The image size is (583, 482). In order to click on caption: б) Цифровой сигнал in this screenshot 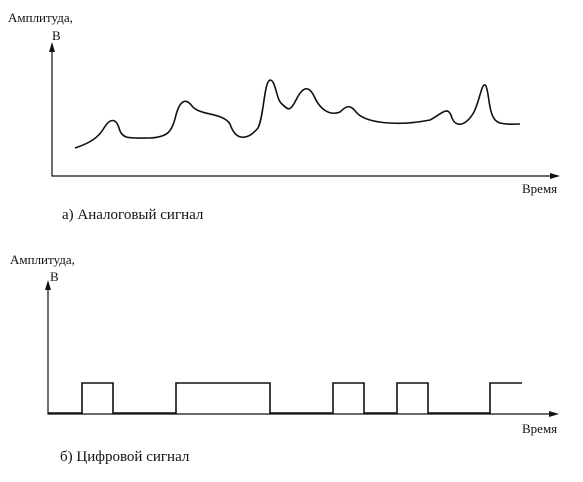, I will do `click(125, 457)`.